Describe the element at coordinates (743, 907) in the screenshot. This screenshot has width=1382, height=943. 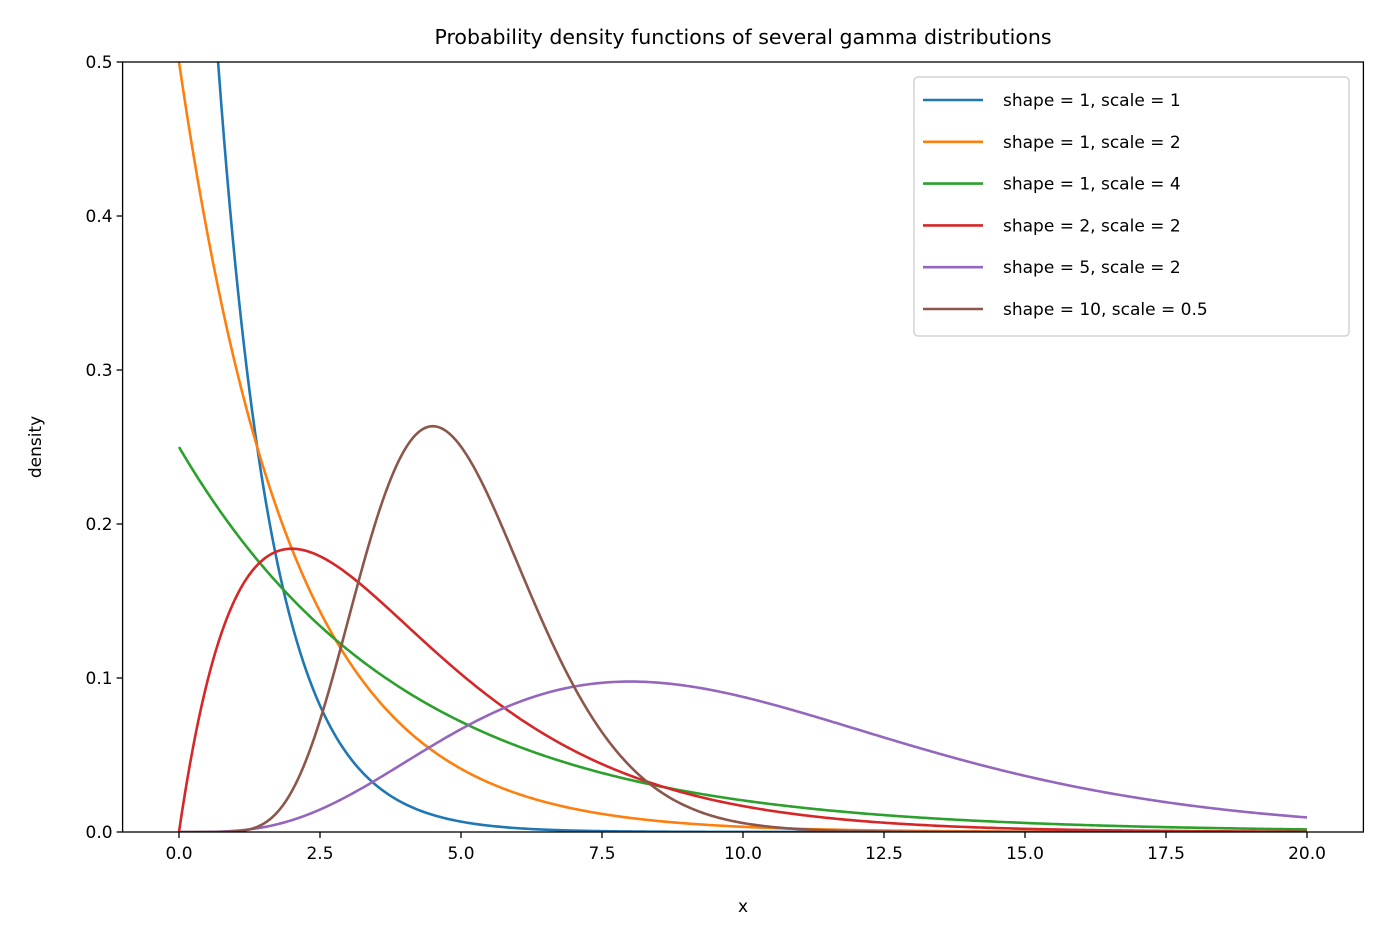
I see `x-axis-label: x` at that location.